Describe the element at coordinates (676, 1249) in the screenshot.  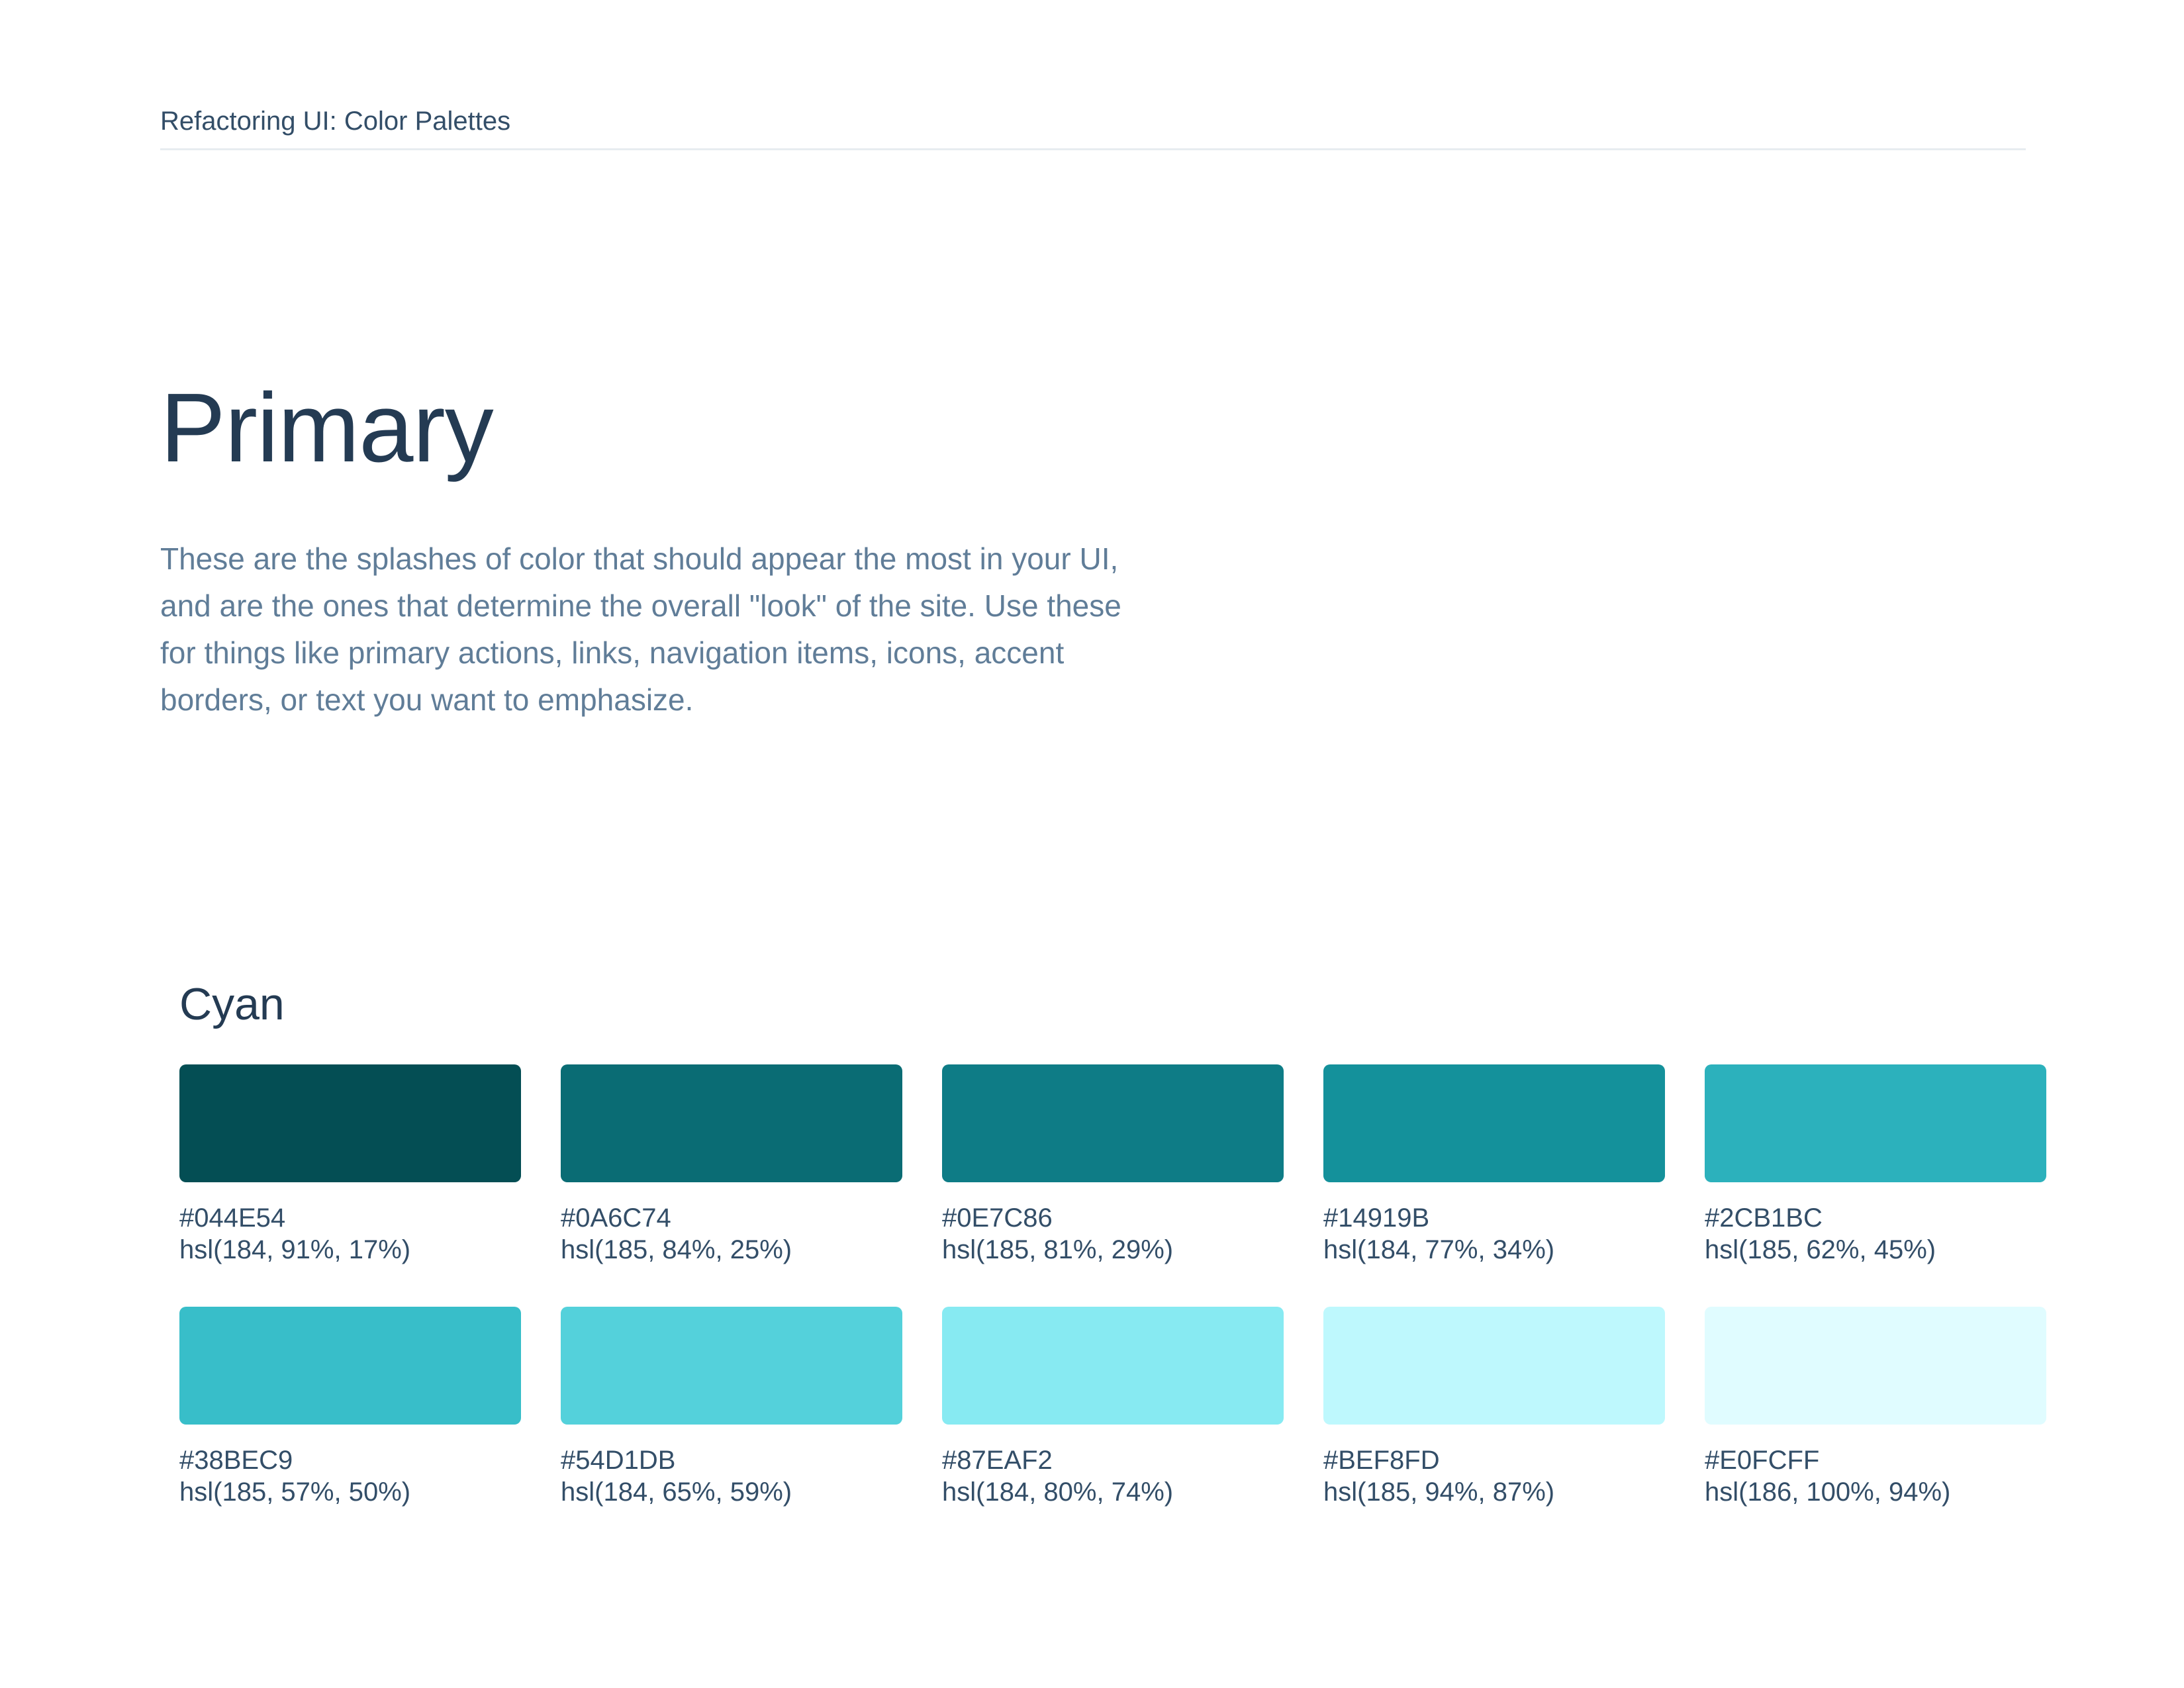
I see `swatch-hsl-label: hsl(185, 84%, 25%)` at that location.